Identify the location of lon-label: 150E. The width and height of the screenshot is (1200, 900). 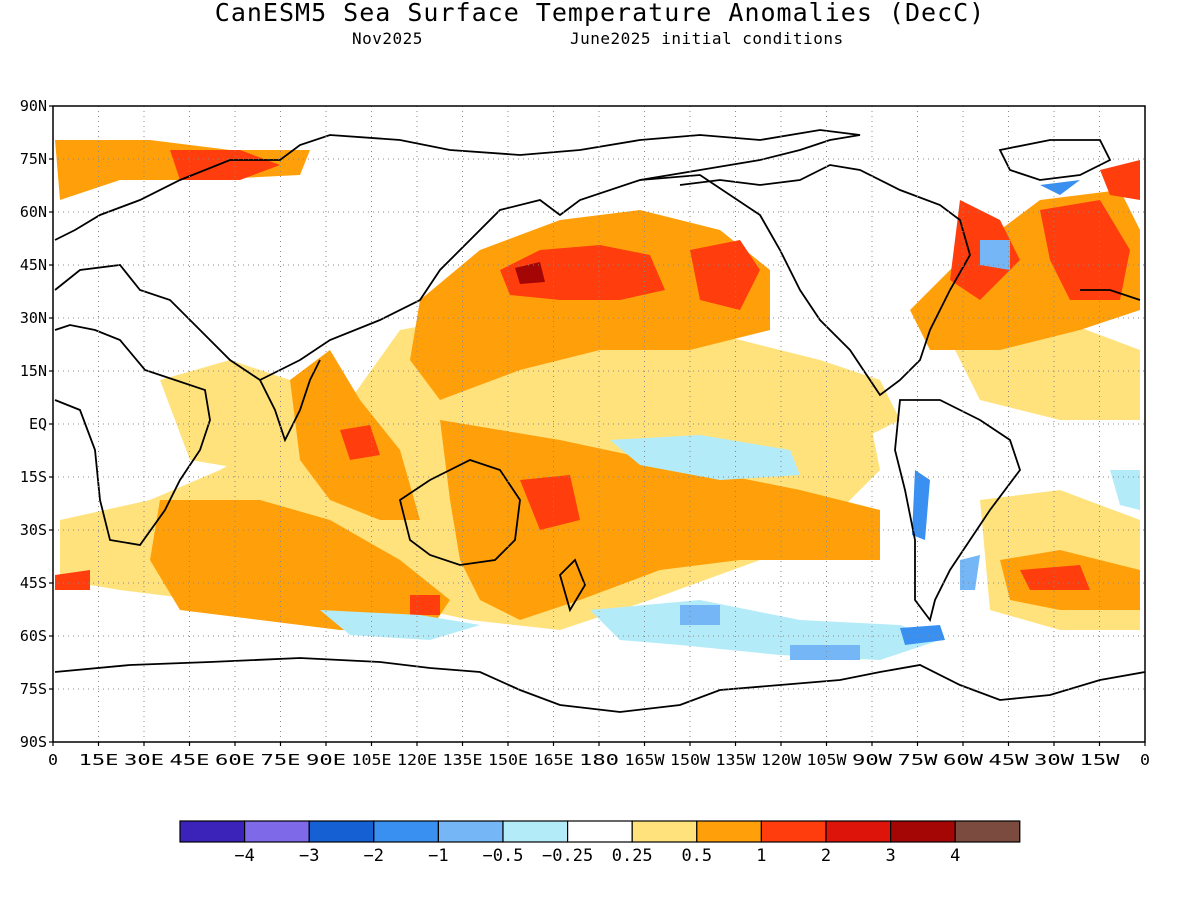
(508, 760).